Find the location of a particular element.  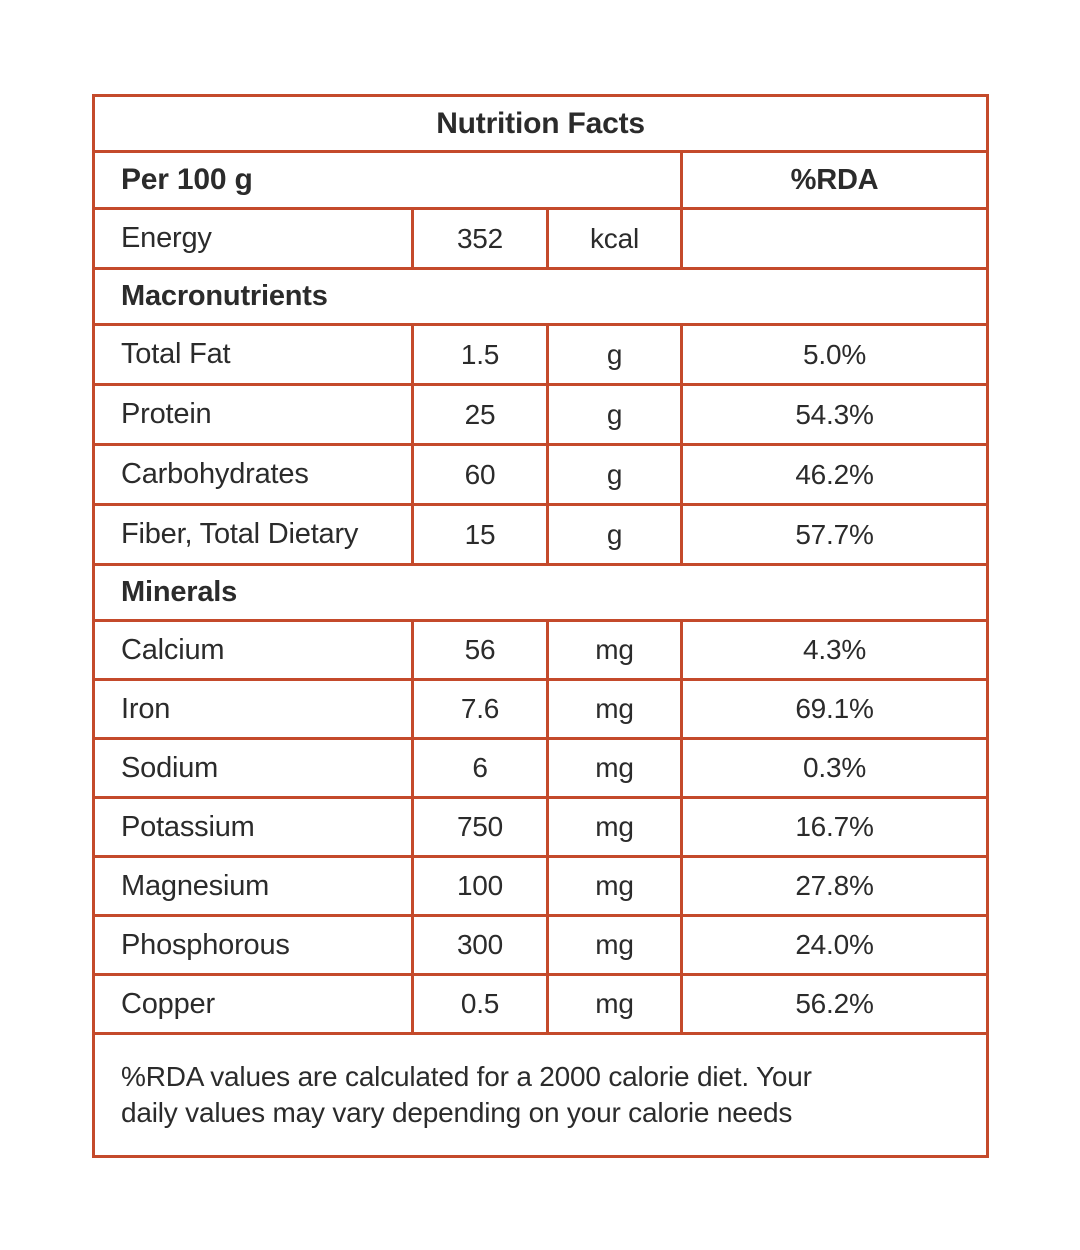

nutrient-name: Sodium is located at coordinates (253, 768).